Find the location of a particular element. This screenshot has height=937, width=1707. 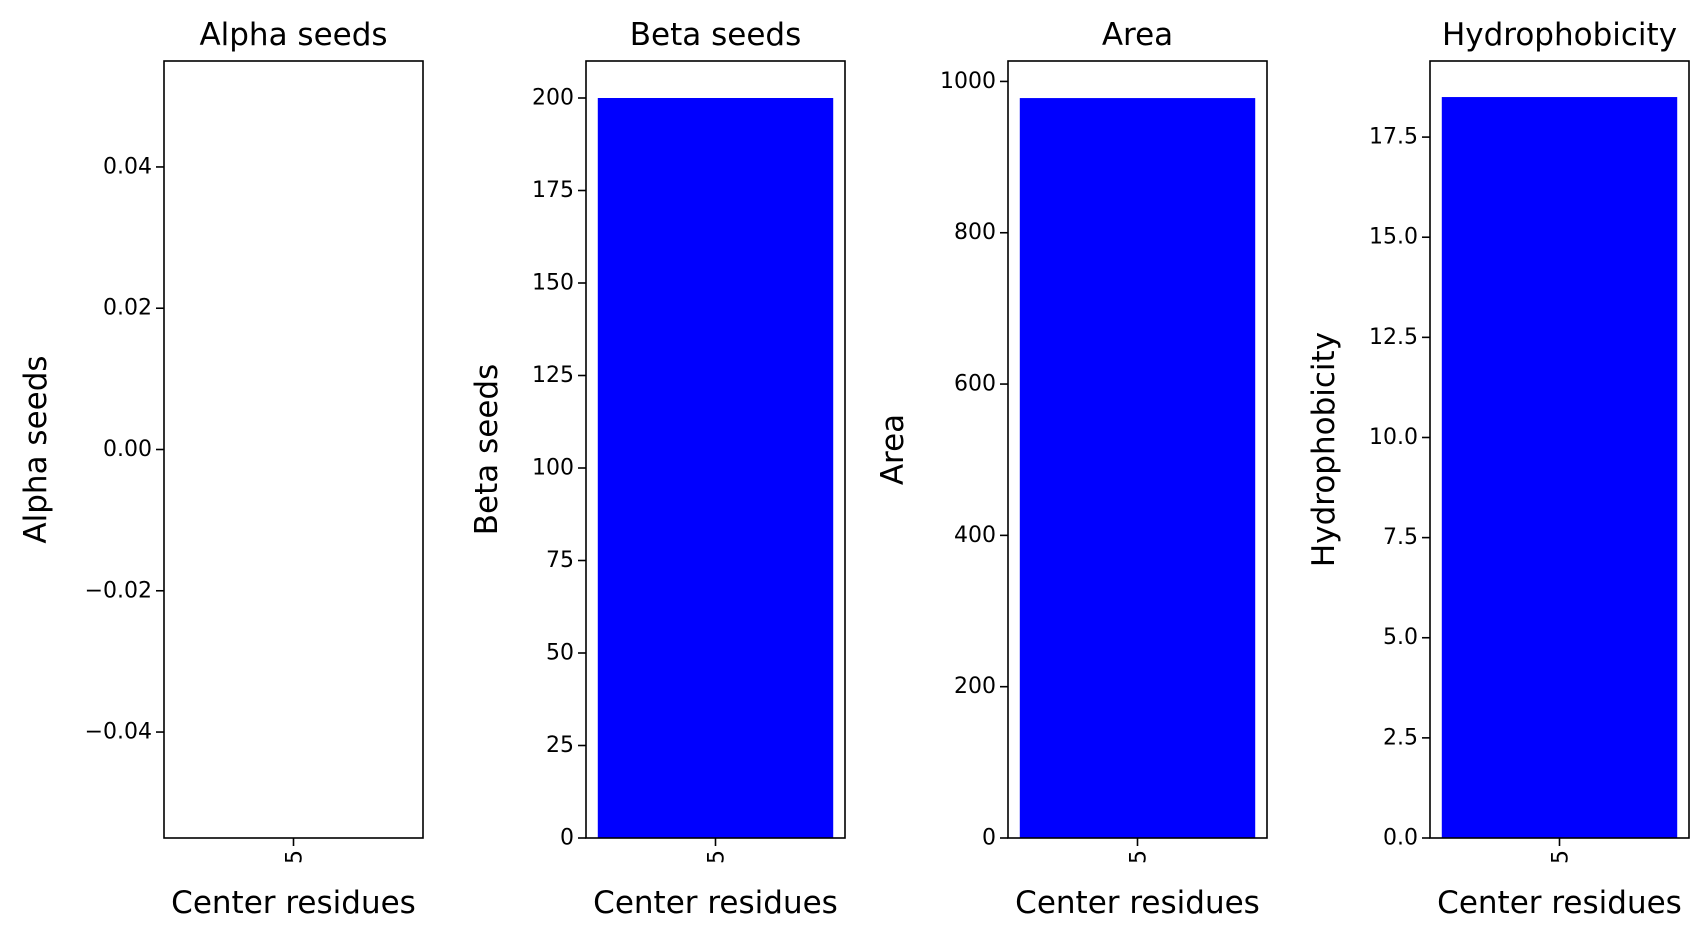

y-tick-label-3-3: 400 is located at coordinates (975, 535).